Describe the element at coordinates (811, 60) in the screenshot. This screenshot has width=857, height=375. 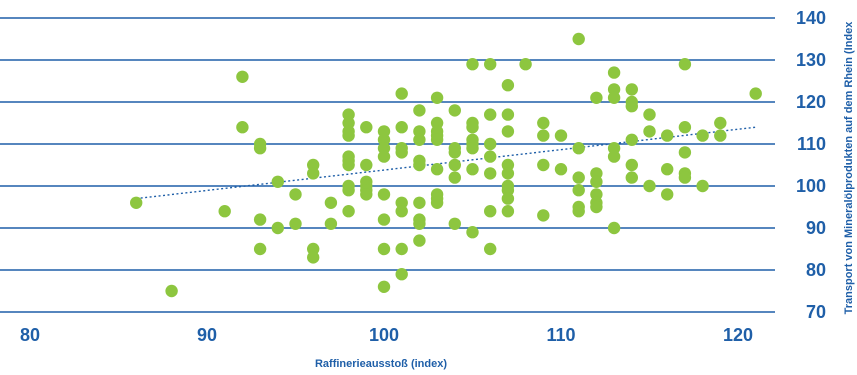
I see `y-tick-label: 130` at that location.